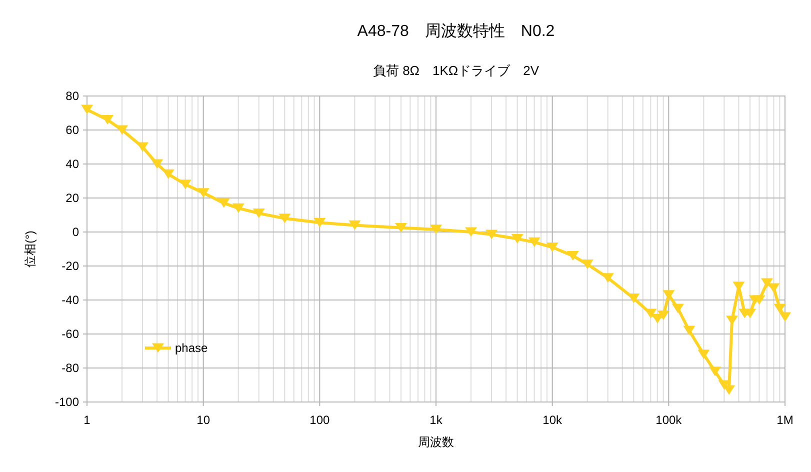  I want to click on x-tick-label: 10k, so click(552, 420).